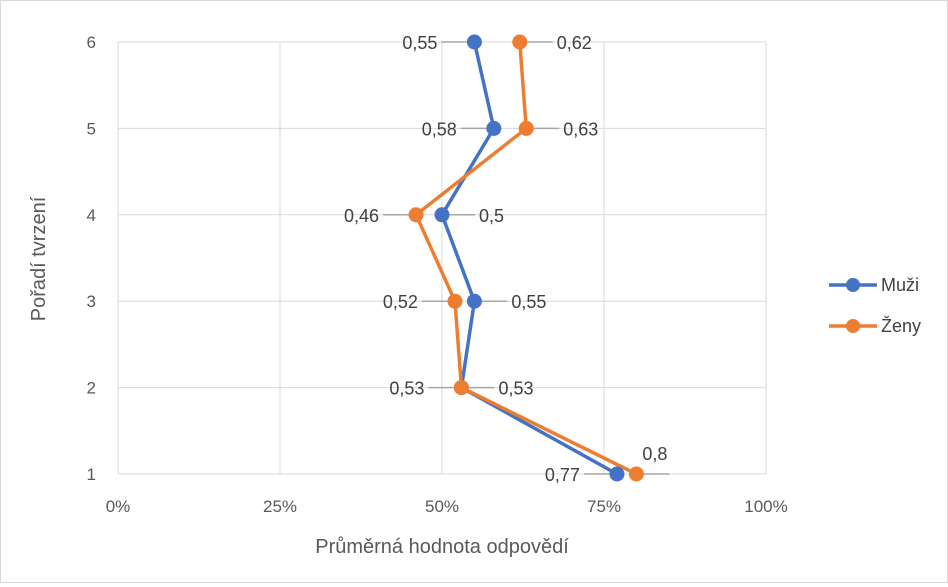  I want to click on x-tick-label: 75%, so click(604, 506).